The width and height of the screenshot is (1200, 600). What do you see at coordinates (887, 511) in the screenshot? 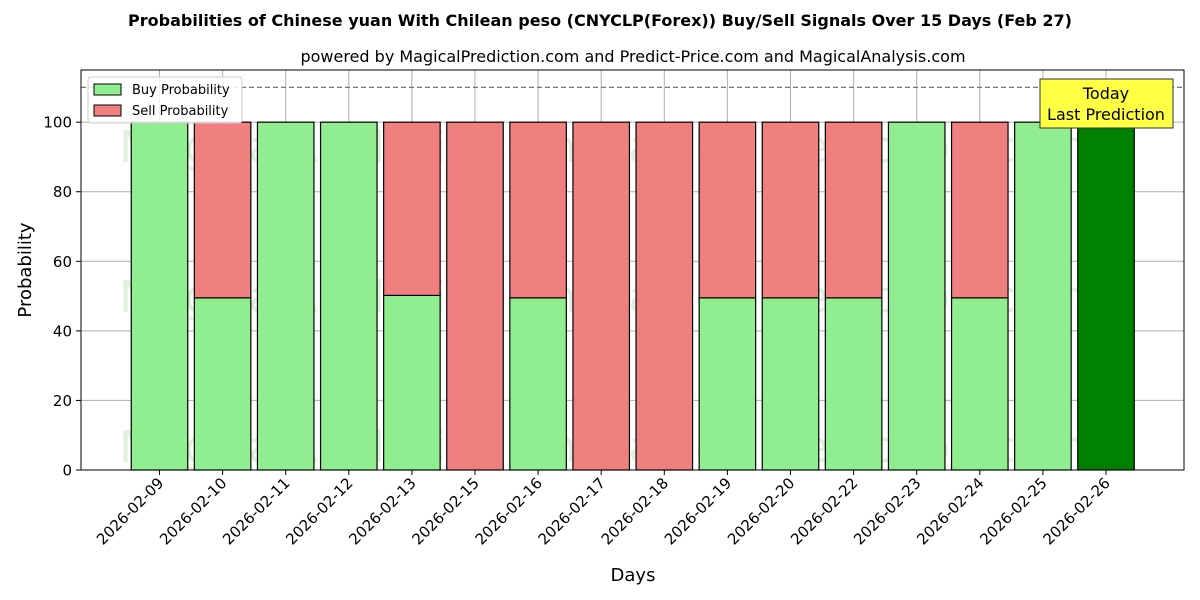
I see `x-tick-label: 2026-02-23` at bounding box center [887, 511].